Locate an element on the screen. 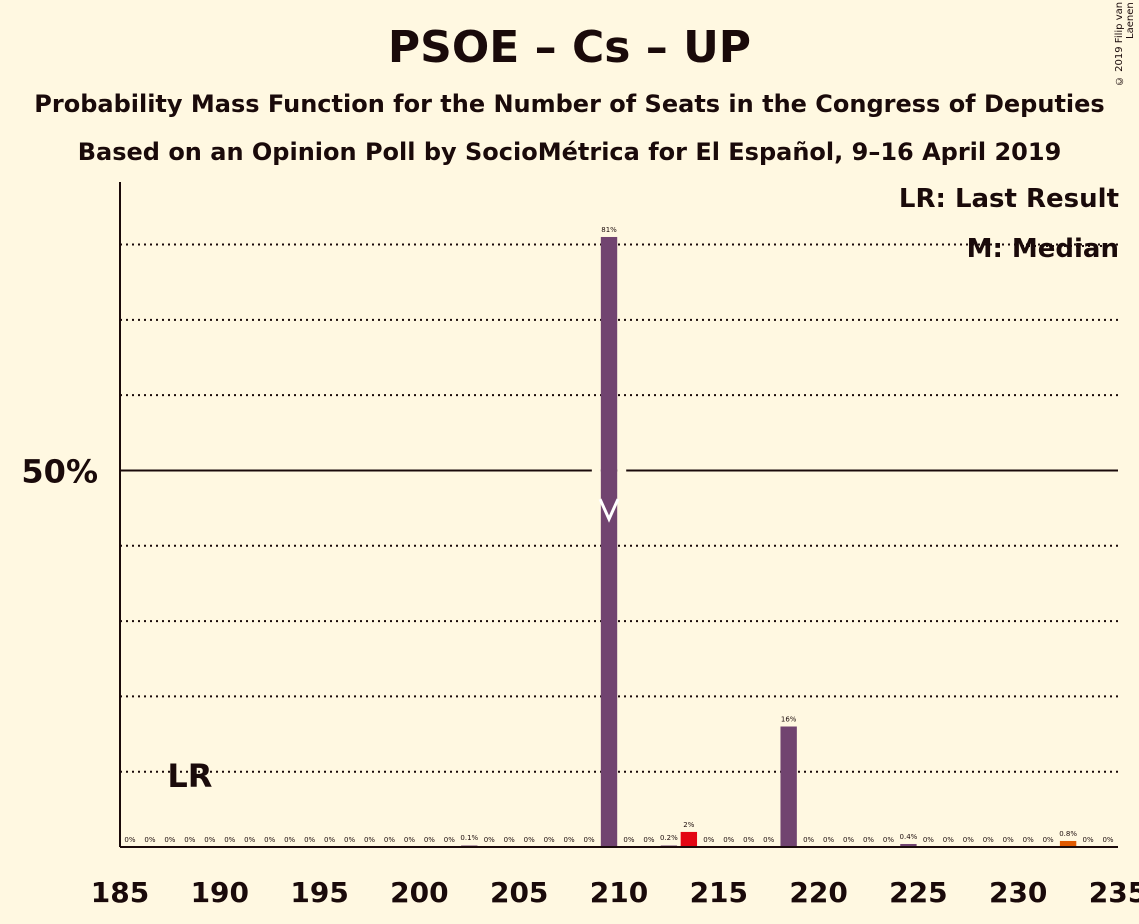  x-tick-185: 185 is located at coordinates (120, 892).